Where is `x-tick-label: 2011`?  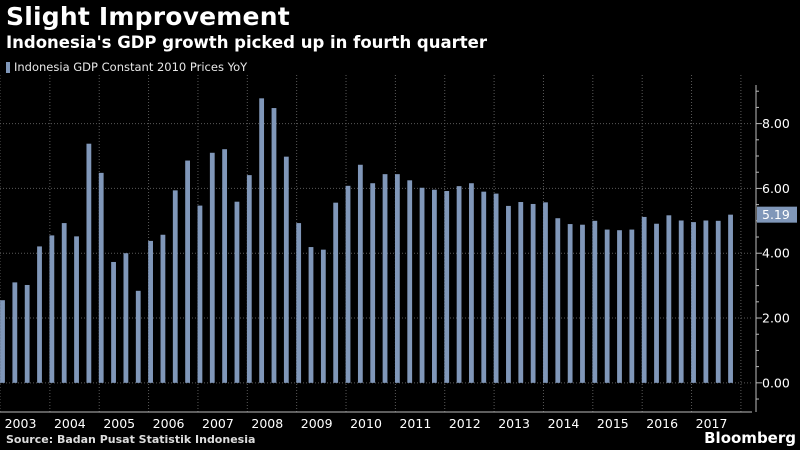
x-tick-label: 2011 is located at coordinates (415, 423).